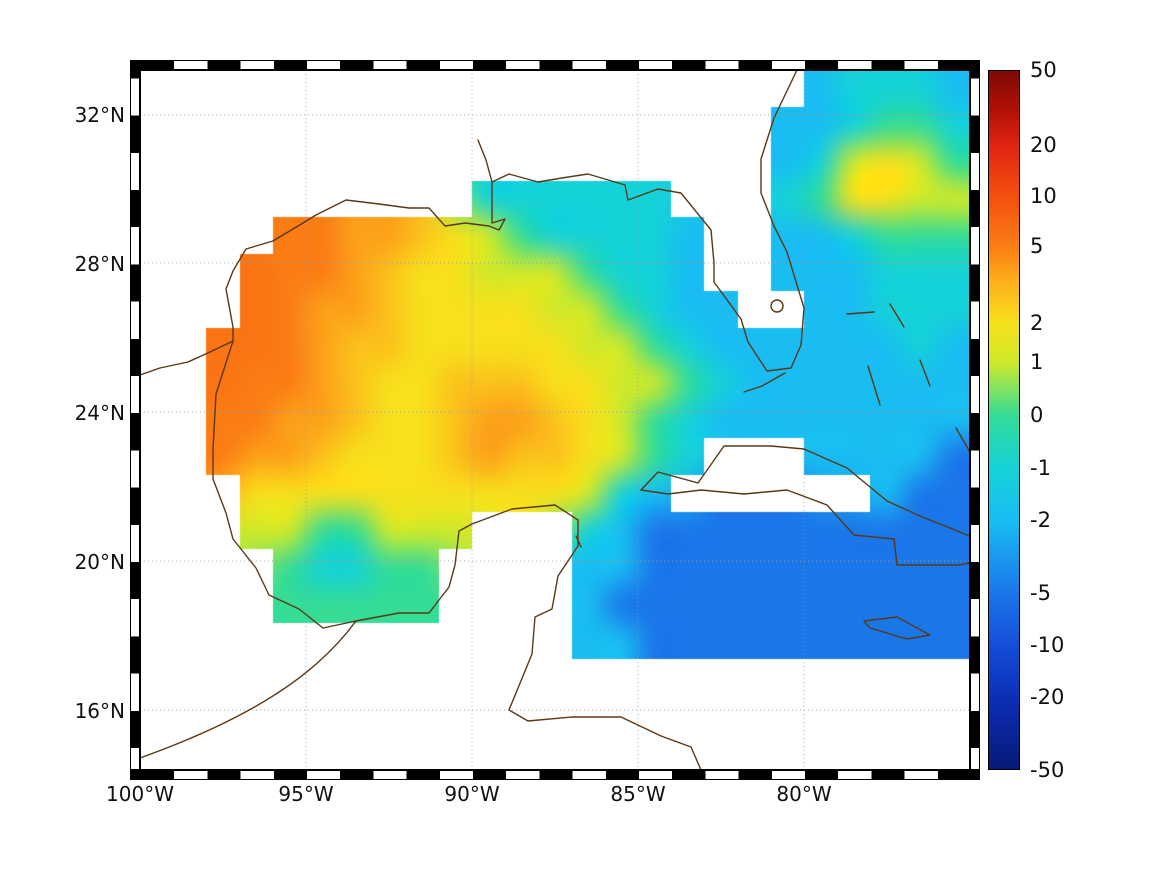 The width and height of the screenshot is (1167, 875). Describe the element at coordinates (187, 358) in the screenshot. I see `river-rio-grande` at that location.